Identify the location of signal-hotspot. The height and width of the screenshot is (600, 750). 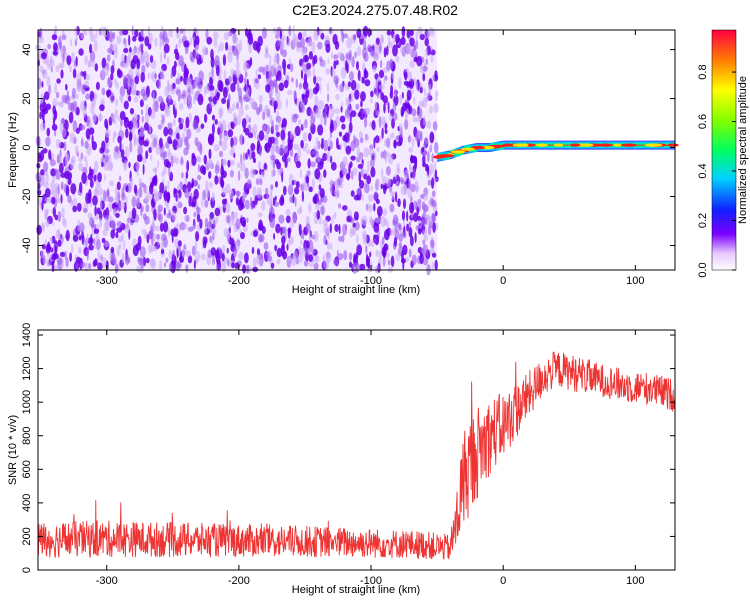
(438, 157).